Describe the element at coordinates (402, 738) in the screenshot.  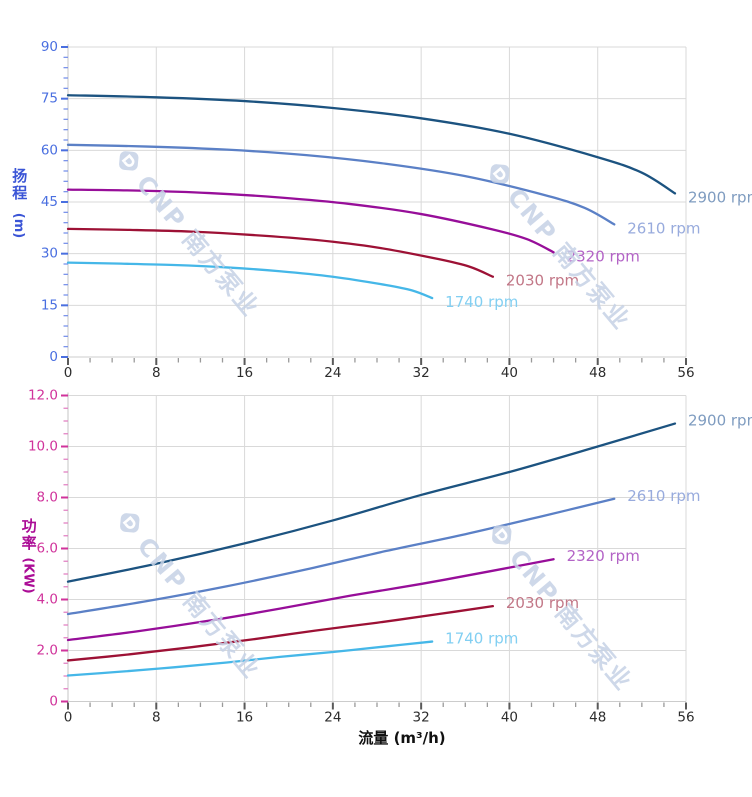
I see `x-axis-title: 流量 (m³/h)` at that location.